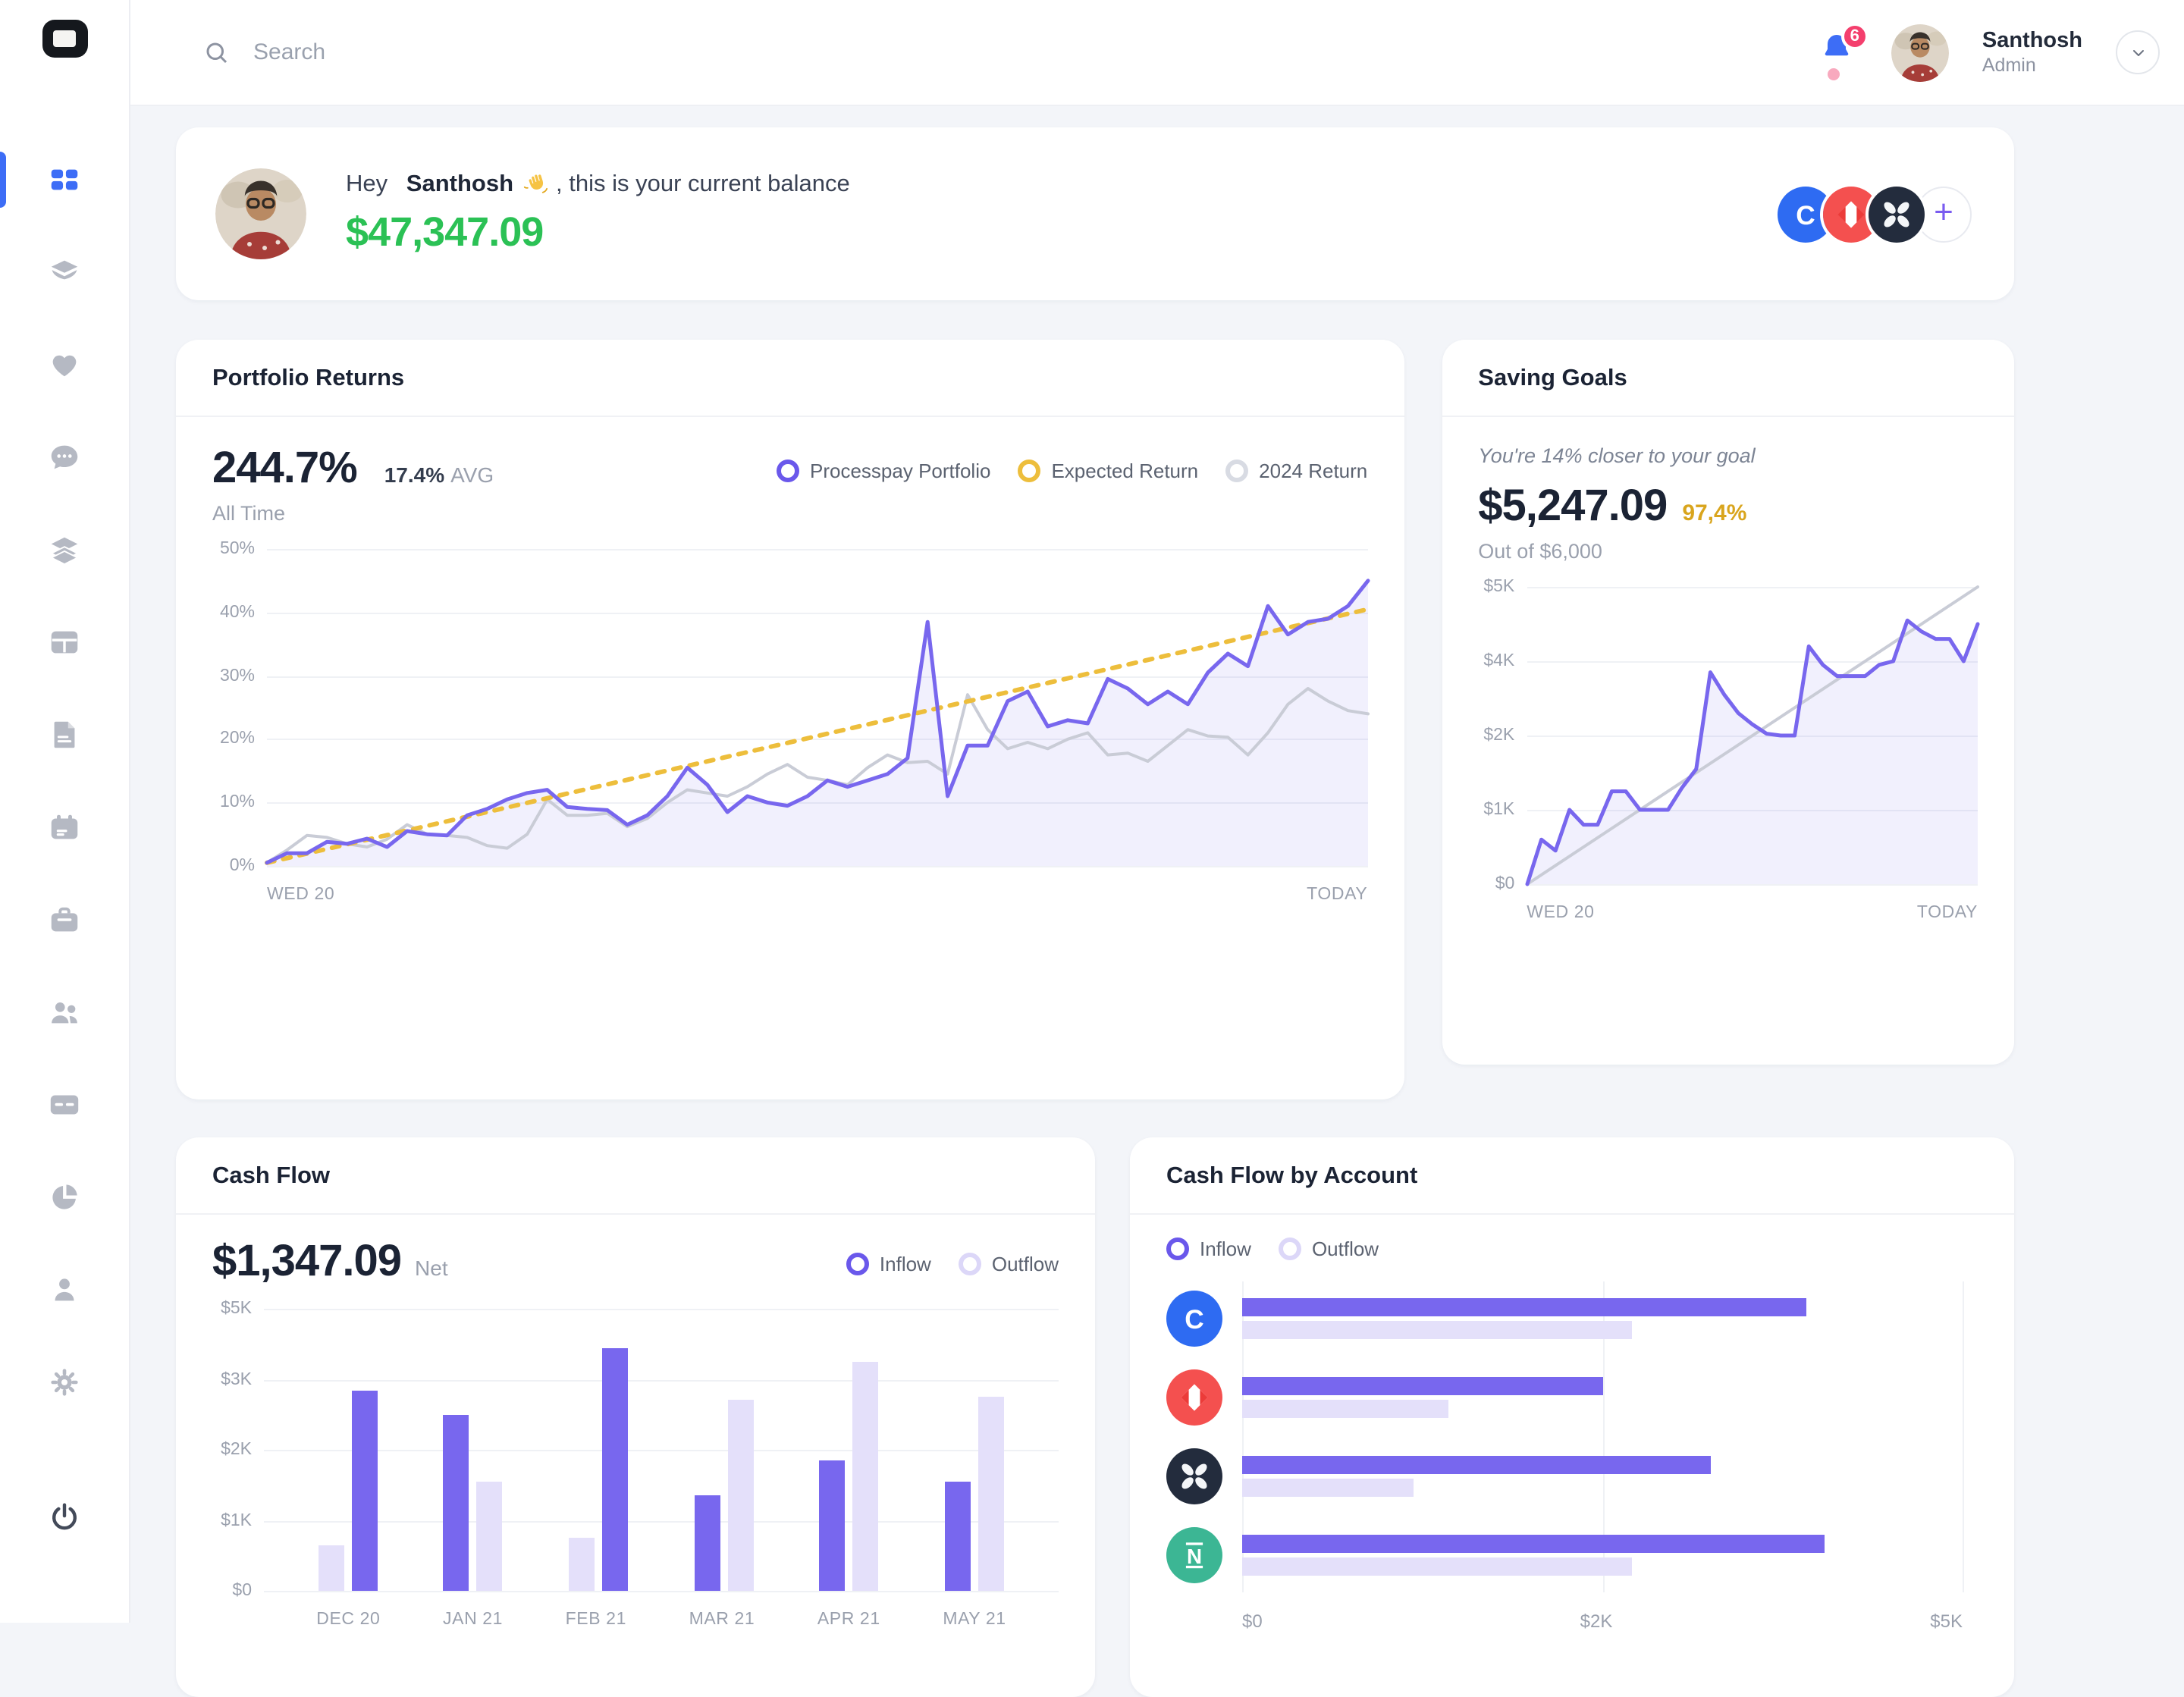  Describe the element at coordinates (496, 53) in the screenshot. I see `search-input` at that location.